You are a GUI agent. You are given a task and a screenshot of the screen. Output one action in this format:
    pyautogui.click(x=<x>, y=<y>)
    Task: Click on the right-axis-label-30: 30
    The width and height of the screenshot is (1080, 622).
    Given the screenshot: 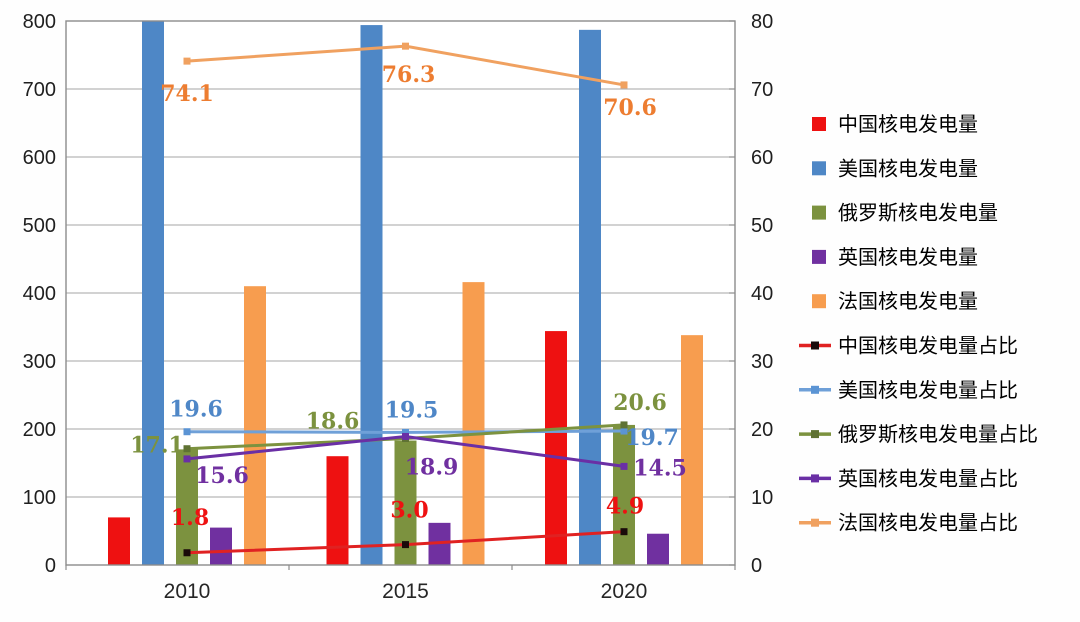 What is the action you would take?
    pyautogui.click(x=762, y=362)
    